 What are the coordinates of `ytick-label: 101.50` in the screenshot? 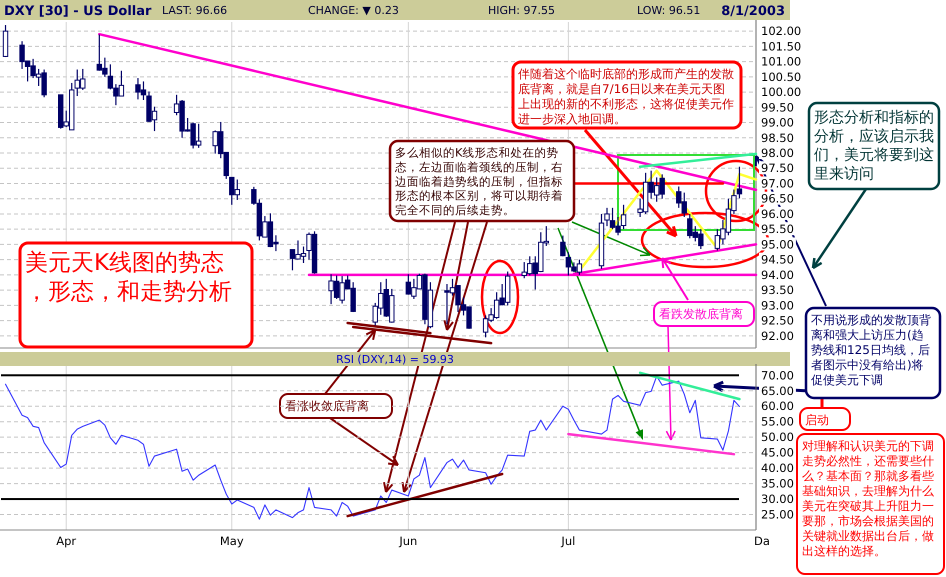 It's located at (781, 46).